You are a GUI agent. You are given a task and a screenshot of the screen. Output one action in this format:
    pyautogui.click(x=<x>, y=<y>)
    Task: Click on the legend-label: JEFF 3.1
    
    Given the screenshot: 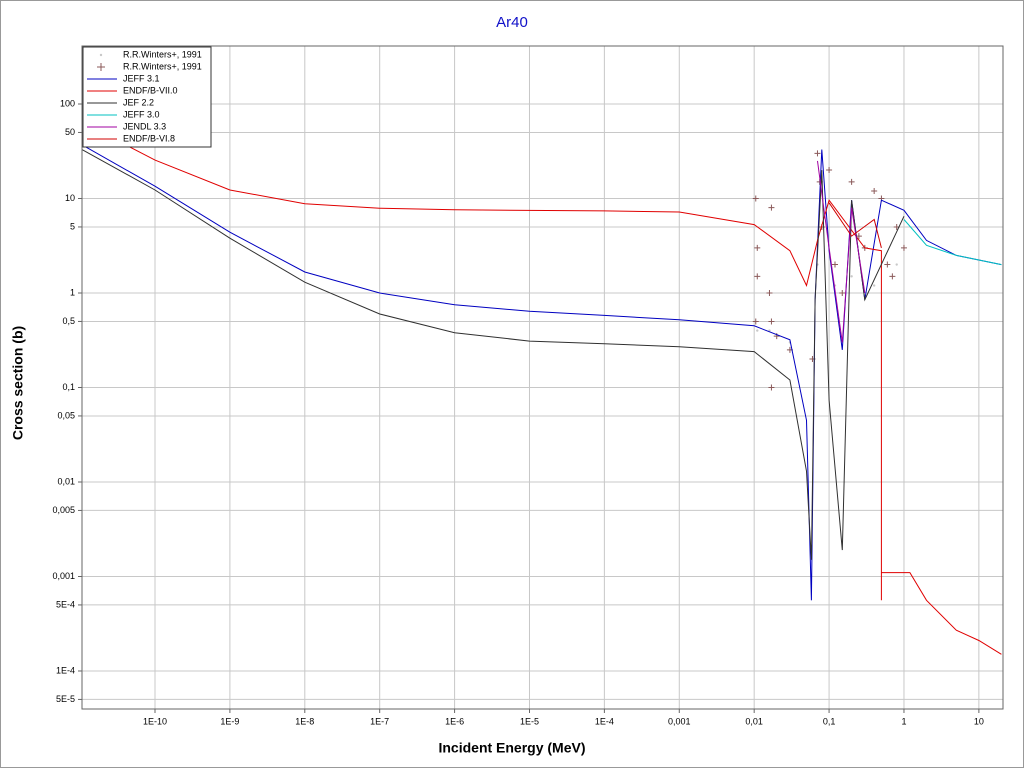 What is the action you would take?
    pyautogui.click(x=141, y=78)
    